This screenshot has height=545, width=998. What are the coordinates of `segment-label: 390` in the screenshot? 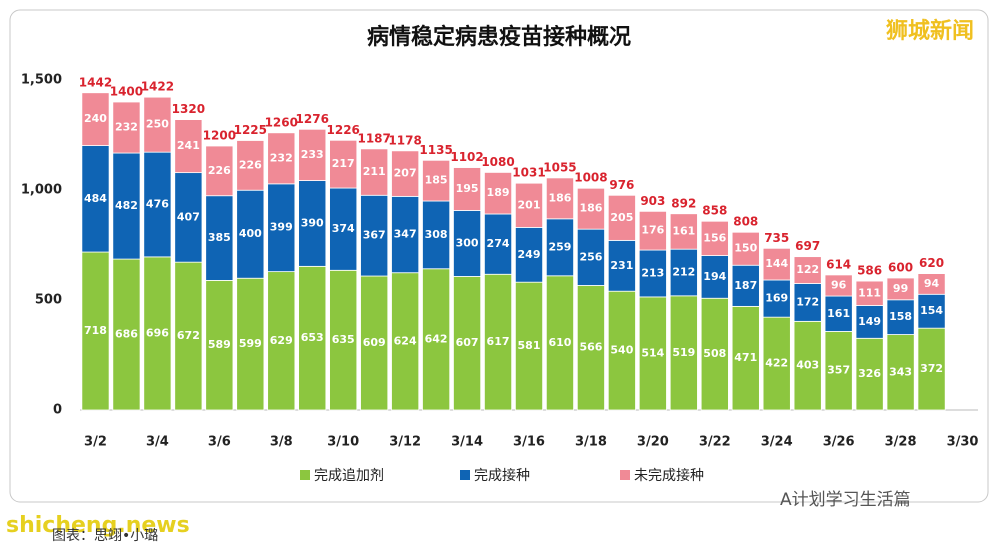 It's located at (312, 222).